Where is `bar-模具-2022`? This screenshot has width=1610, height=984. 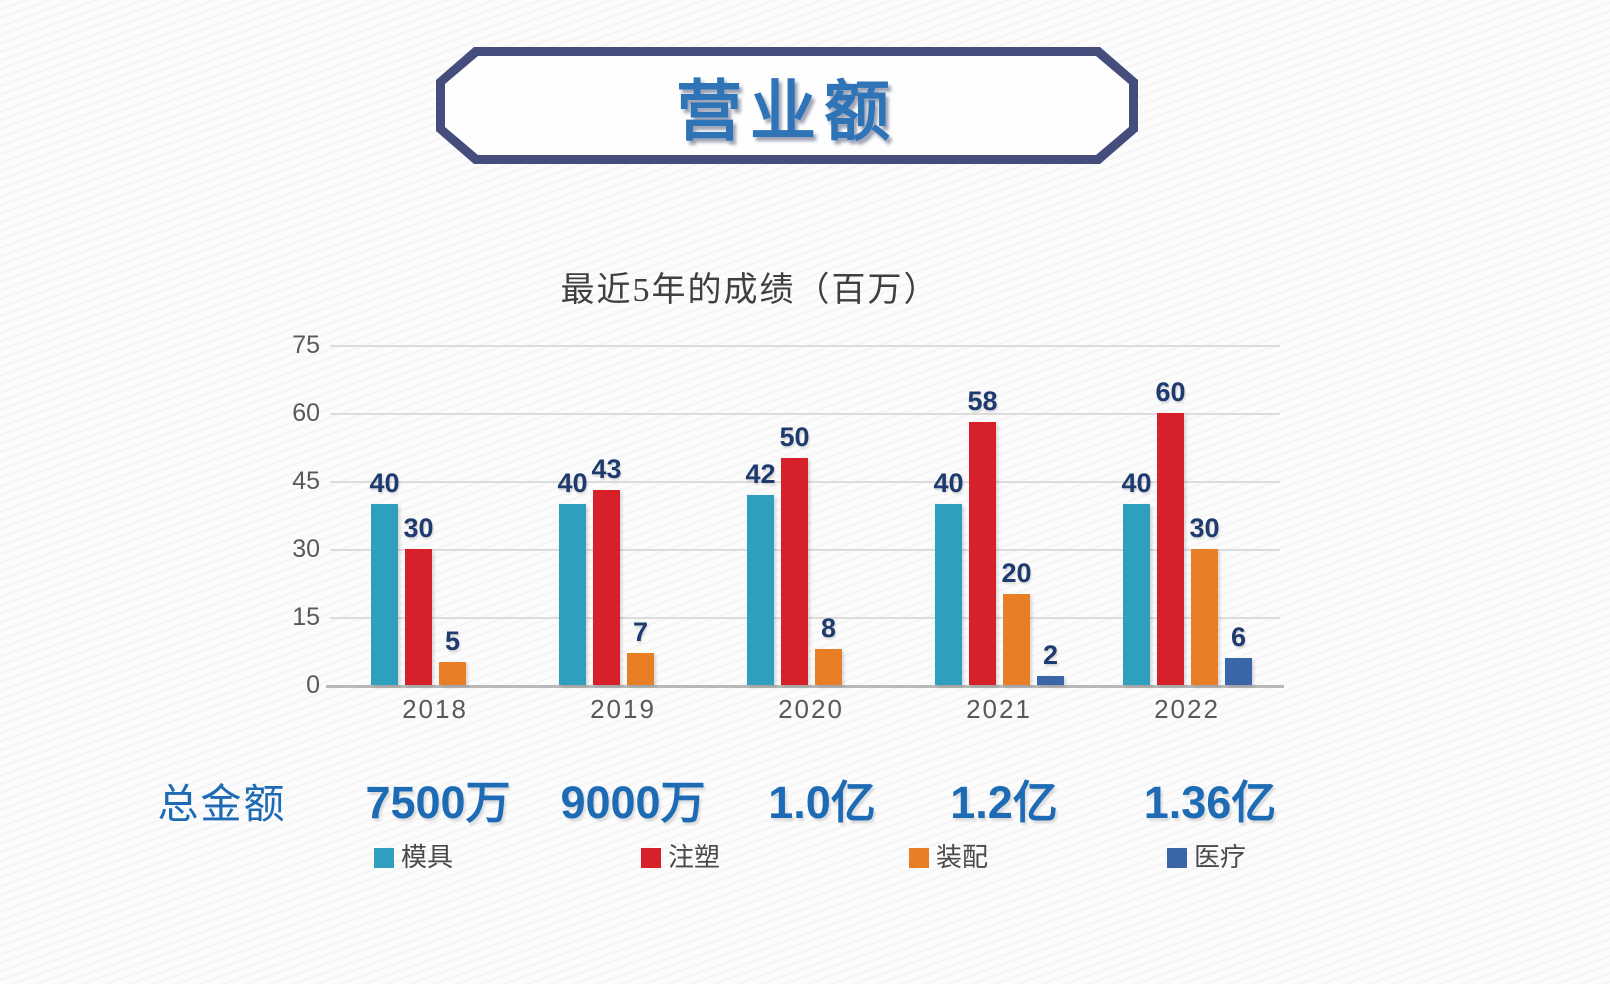 bar-模具-2022 is located at coordinates (1136, 594).